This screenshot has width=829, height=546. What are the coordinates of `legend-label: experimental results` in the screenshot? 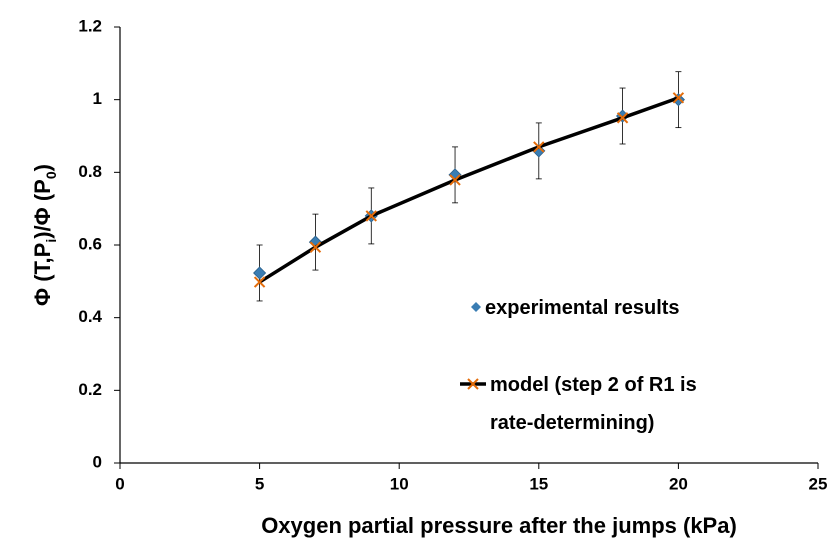 It's located at (582, 308).